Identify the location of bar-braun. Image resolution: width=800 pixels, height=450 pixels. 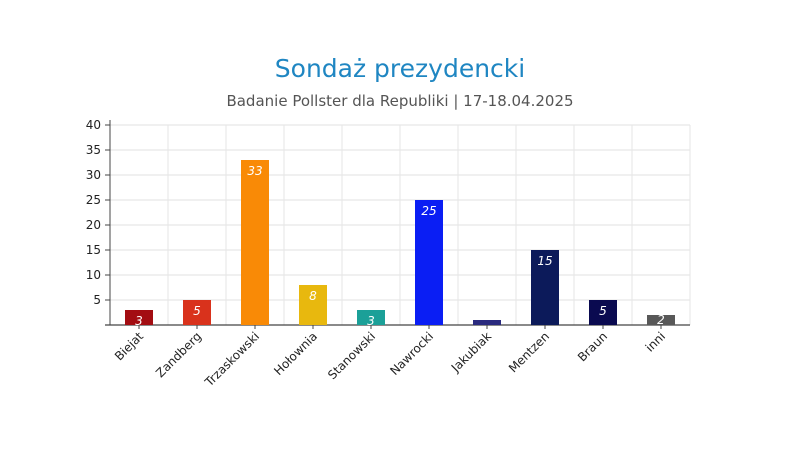
(603, 312).